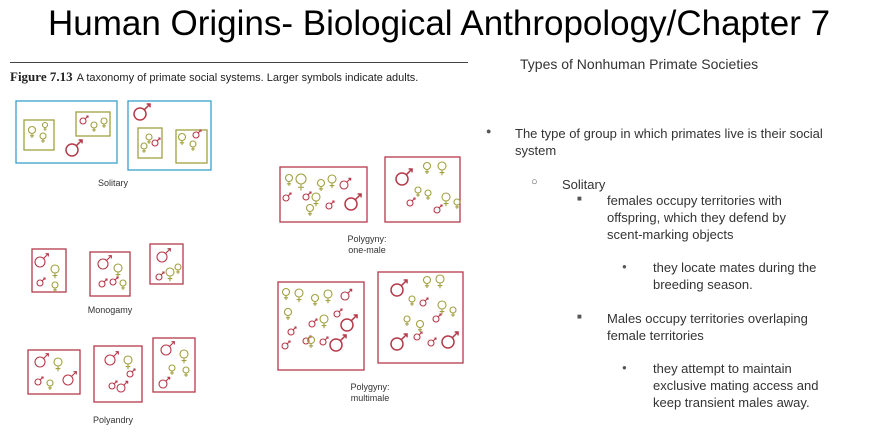 Image resolution: width=878 pixels, height=435 pixels. Describe the element at coordinates (66, 132) in the screenshot. I see `solitary-box-left` at that location.